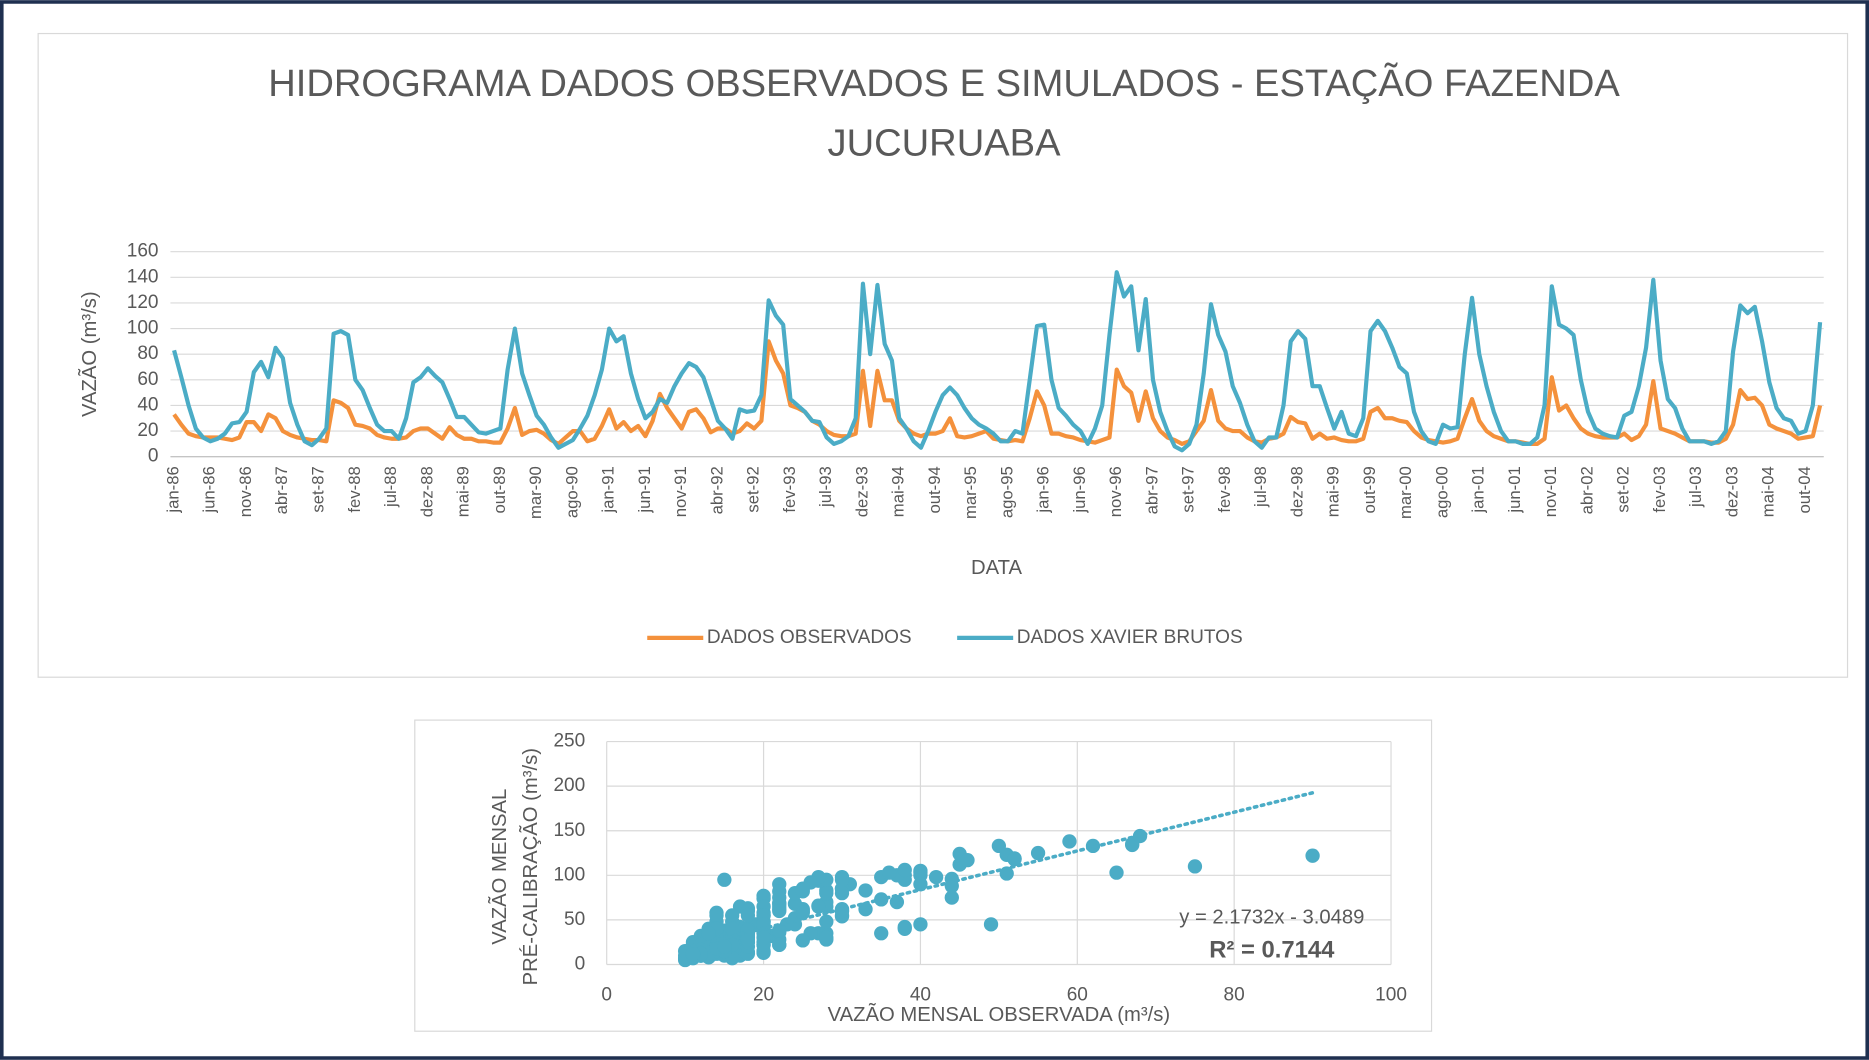  Describe the element at coordinates (1234, 994) in the screenshot. I see `x-tick-label: 80` at that location.